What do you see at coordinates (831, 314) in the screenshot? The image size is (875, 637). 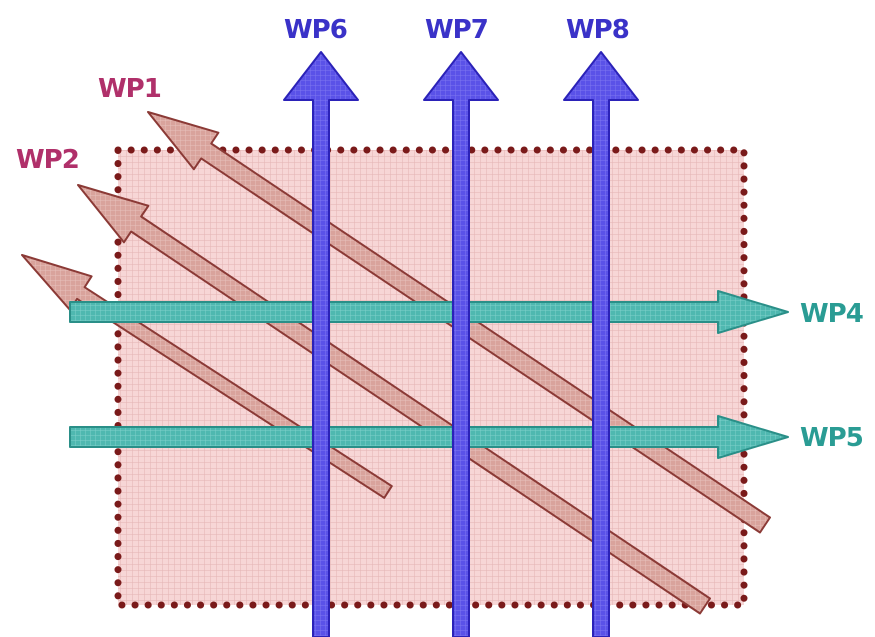 I see `label-wp4: WP4` at bounding box center [831, 314].